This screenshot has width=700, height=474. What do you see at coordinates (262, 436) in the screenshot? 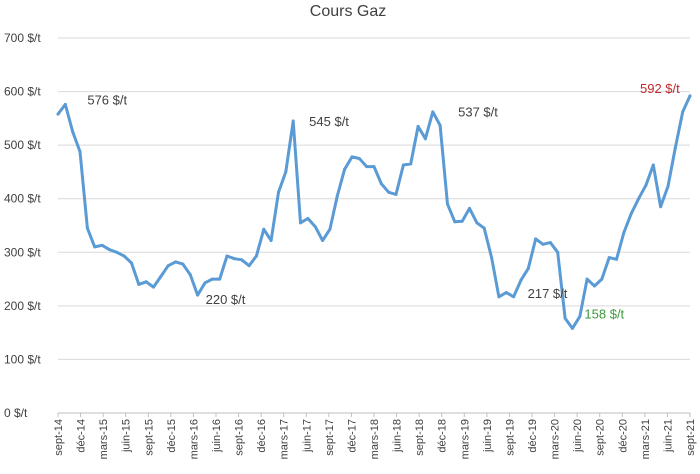
I see `x-tick-label: déc-16` at bounding box center [262, 436].